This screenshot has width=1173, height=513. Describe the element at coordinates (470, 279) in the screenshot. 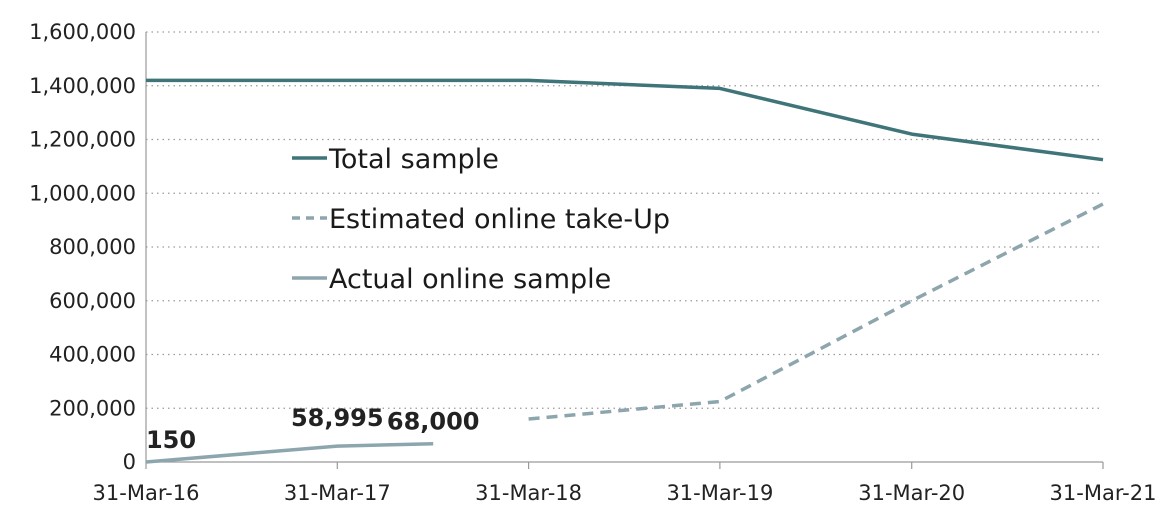

I see `legend-label: Actual online sample` at that location.